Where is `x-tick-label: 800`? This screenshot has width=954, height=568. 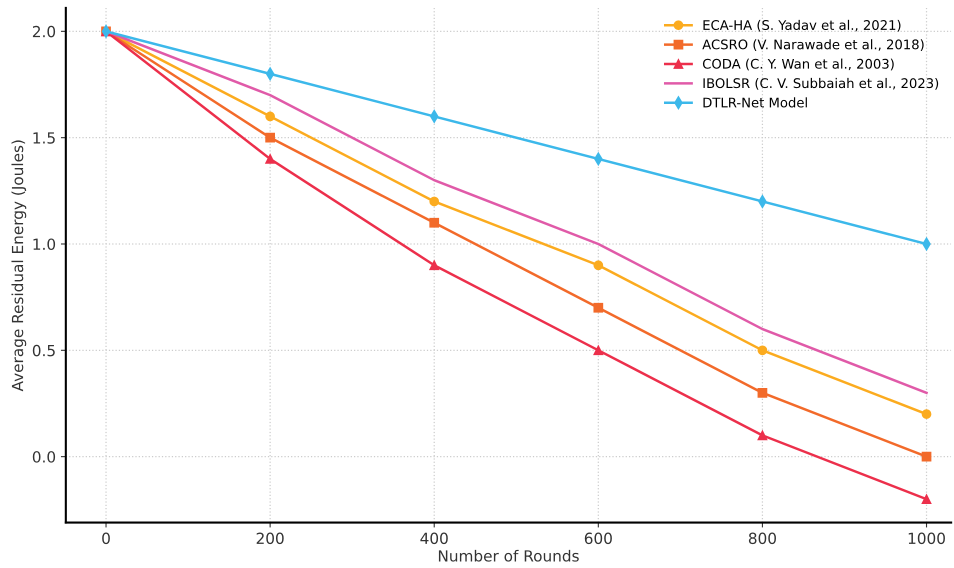 x-tick-label: 800 is located at coordinates (762, 538).